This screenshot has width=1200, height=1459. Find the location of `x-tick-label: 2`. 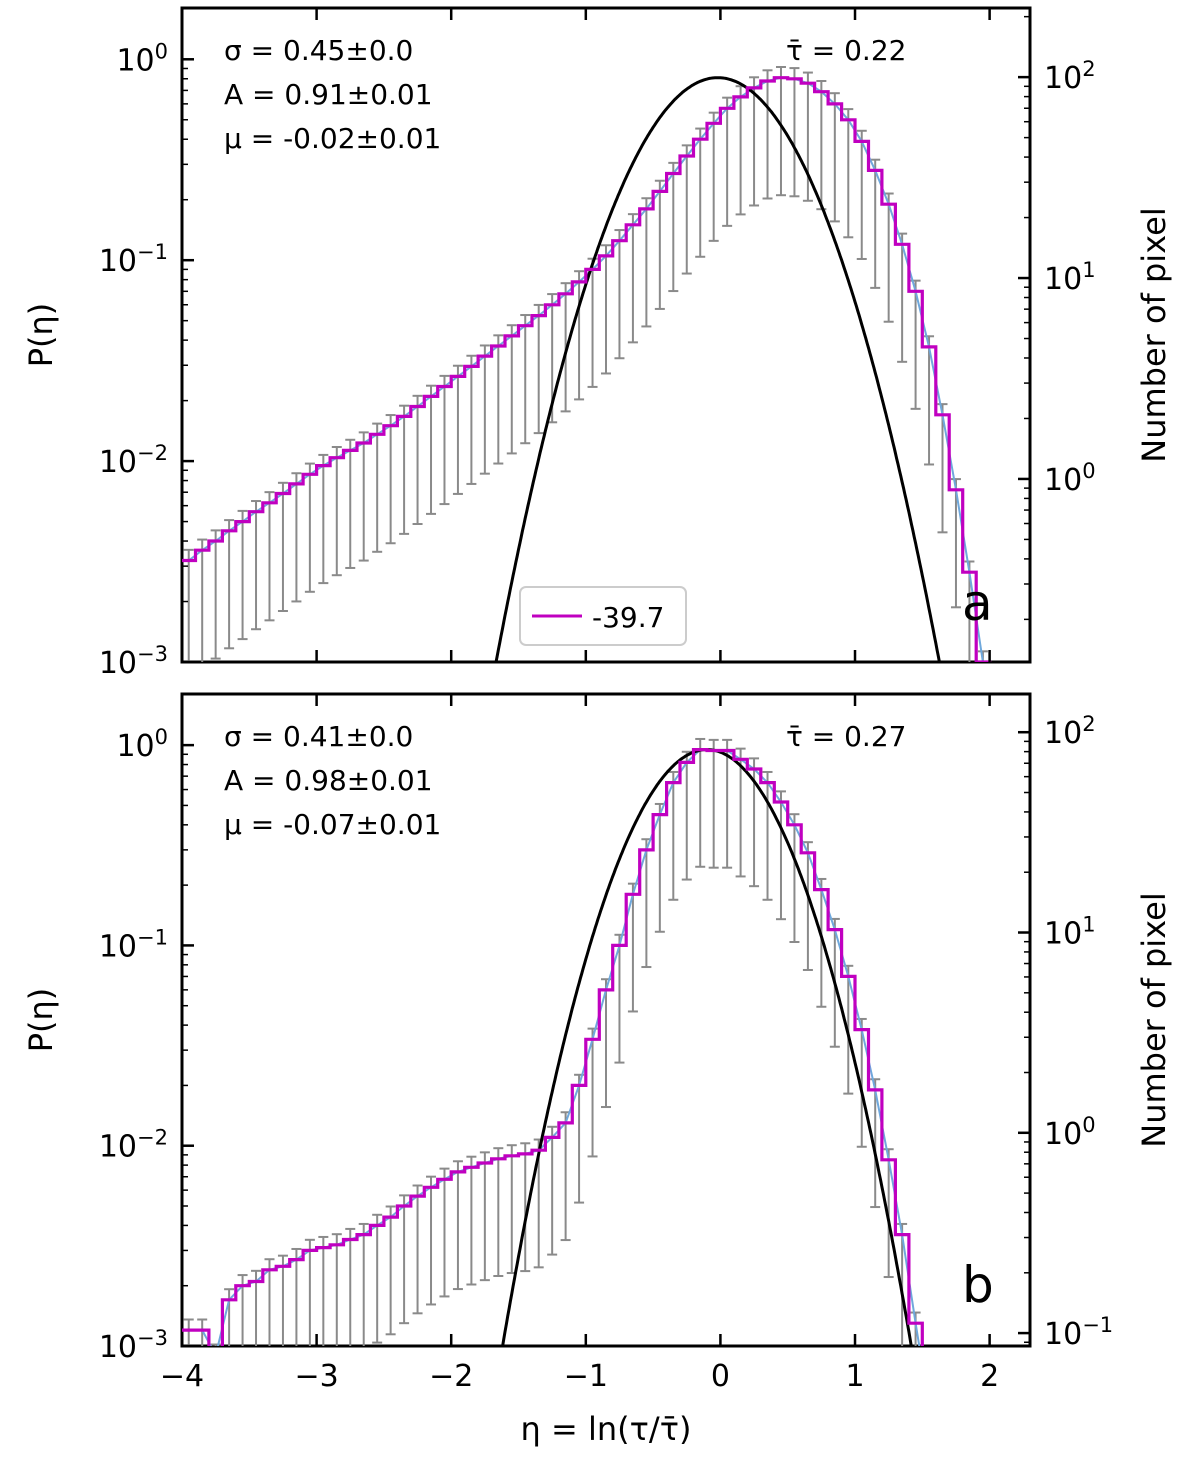

x-tick-label: 2 is located at coordinates (989, 1376).